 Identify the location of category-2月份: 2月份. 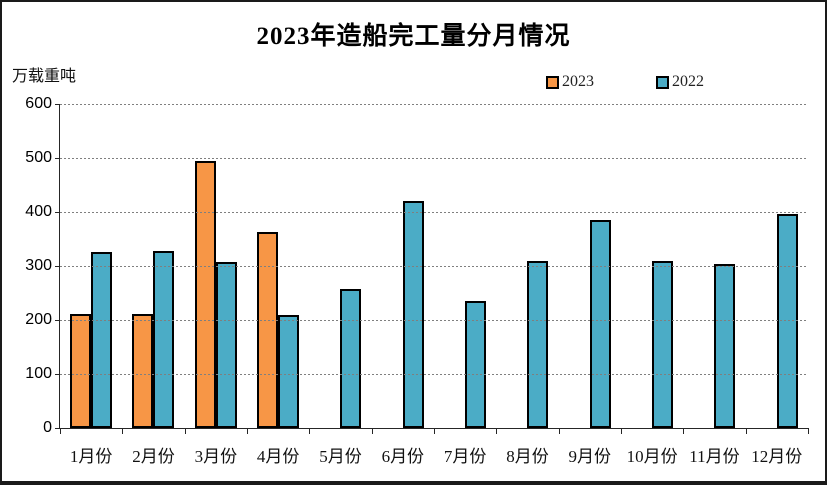
(153, 285).